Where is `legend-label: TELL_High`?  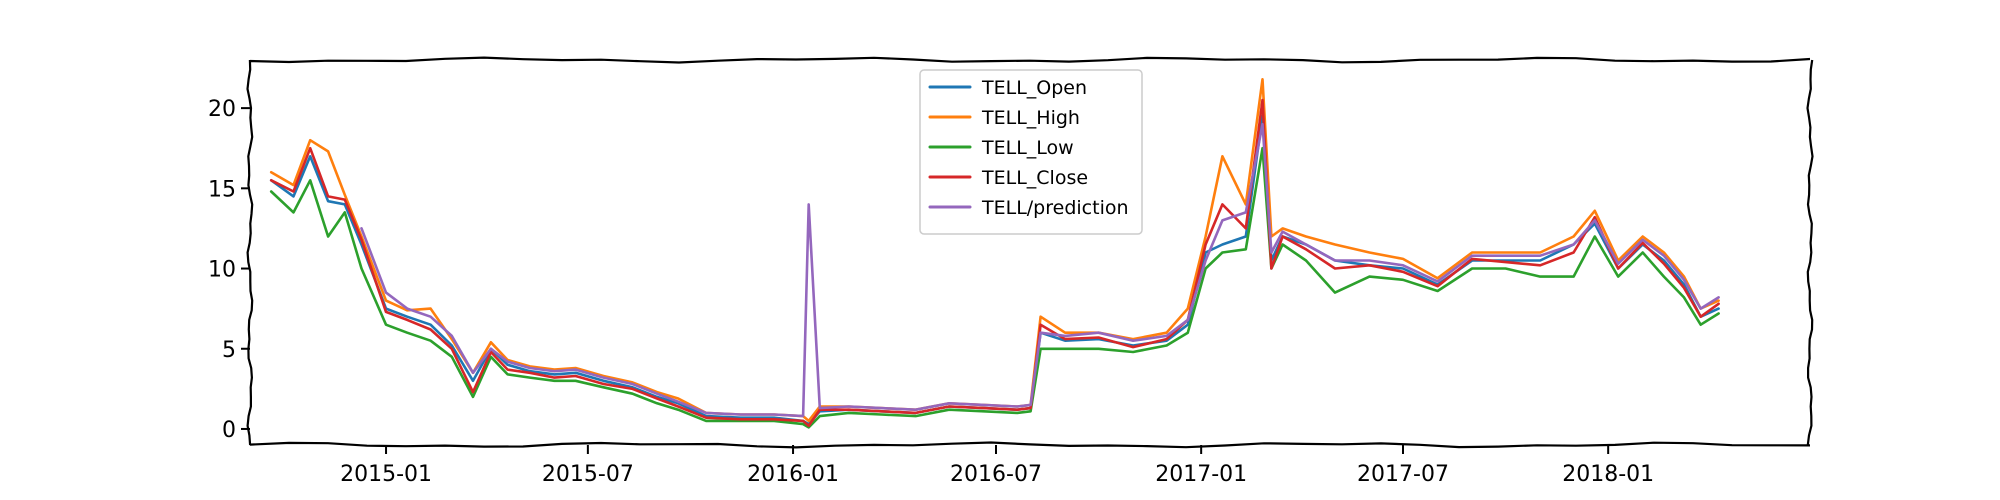 legend-label: TELL_High is located at coordinates (1030, 118).